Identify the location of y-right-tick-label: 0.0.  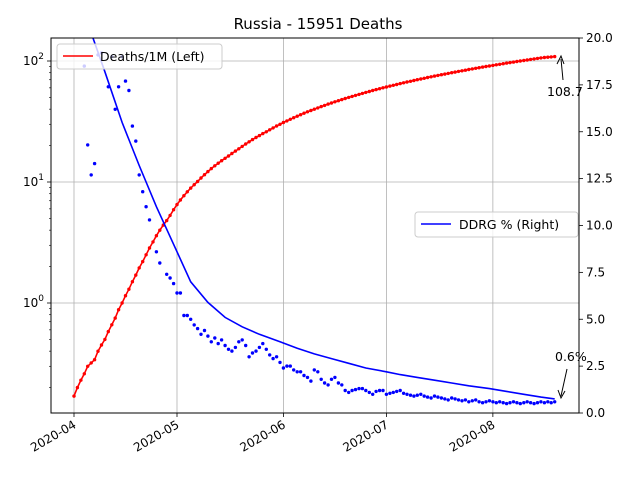
(595, 413).